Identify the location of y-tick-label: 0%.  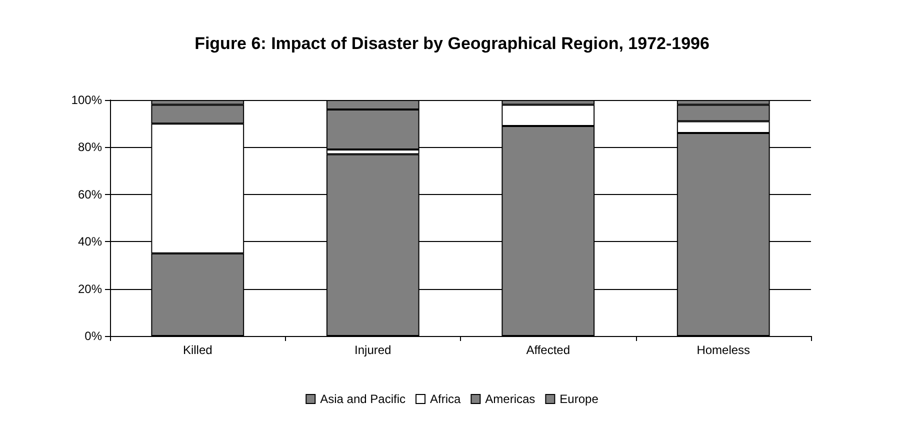
(93, 336).